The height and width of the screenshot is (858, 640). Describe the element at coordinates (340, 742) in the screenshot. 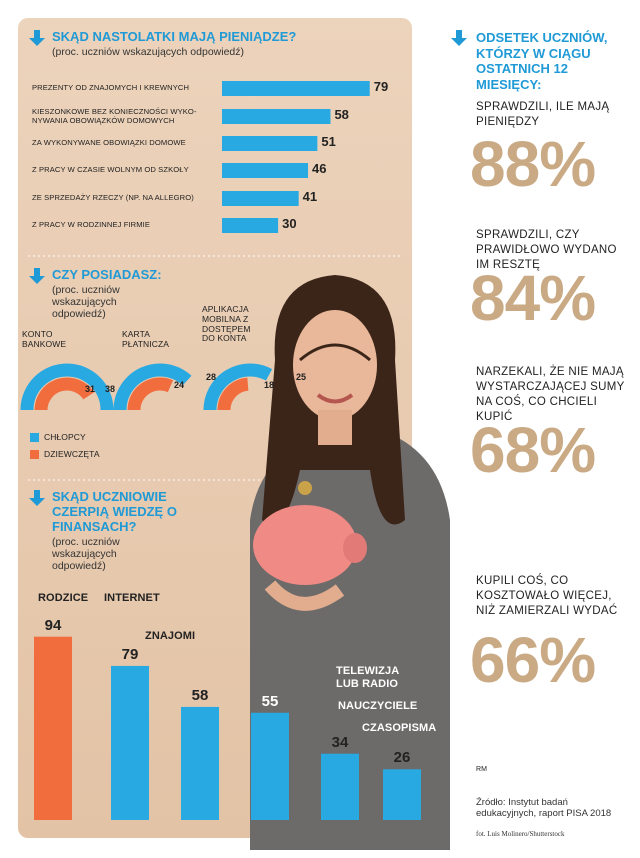

I see `value-label: 34` at that location.